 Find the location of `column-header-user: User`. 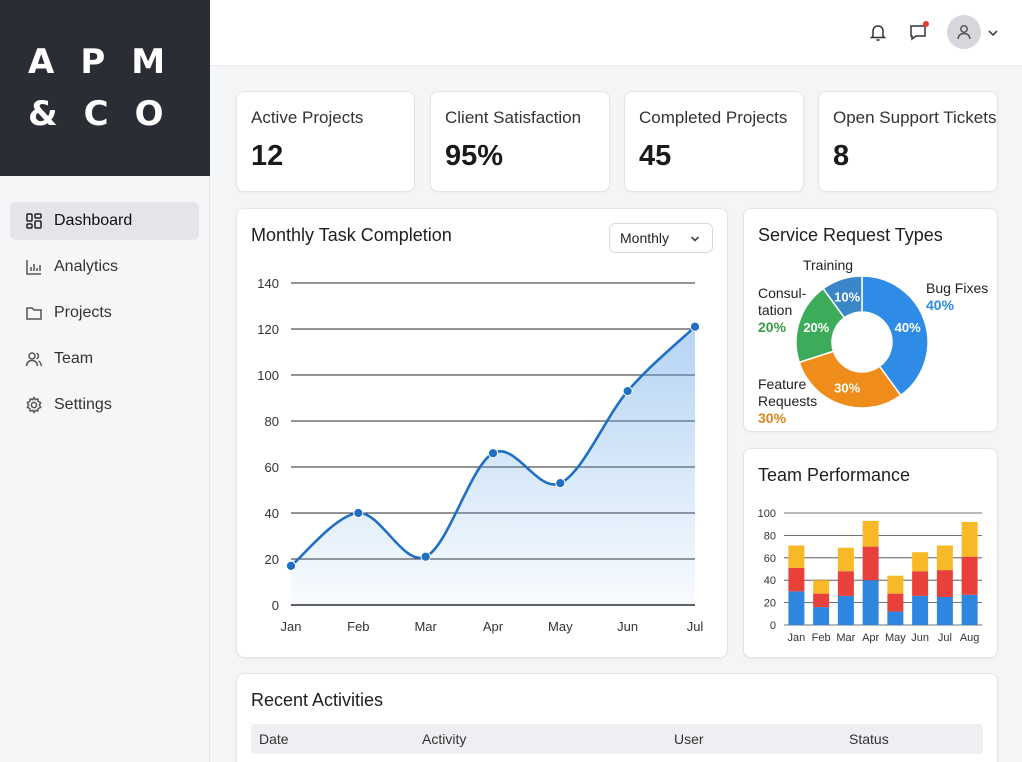

column-header-user: User is located at coordinates (689, 739).